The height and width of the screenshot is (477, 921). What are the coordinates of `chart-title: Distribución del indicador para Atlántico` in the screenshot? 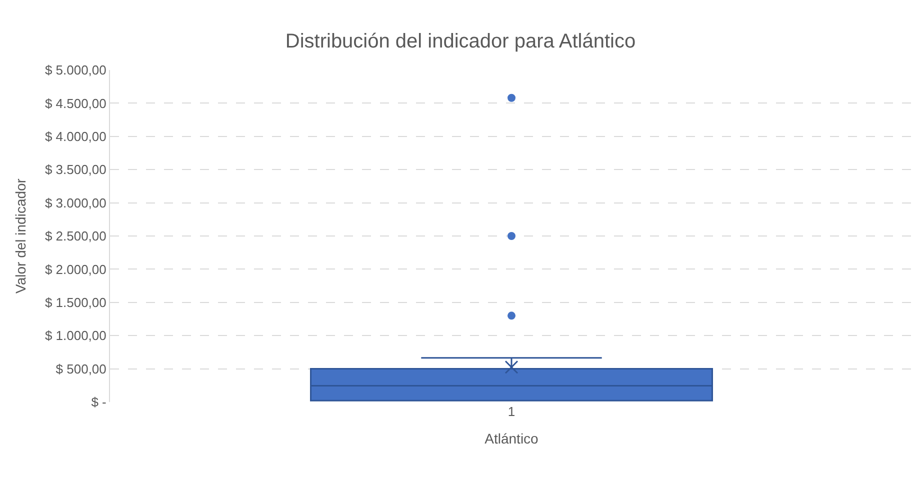 It's located at (460, 41).